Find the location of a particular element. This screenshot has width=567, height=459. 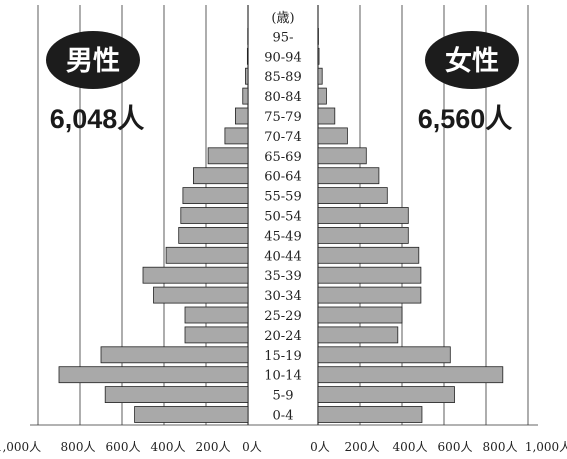

age-group-label: 90-94 is located at coordinates (282, 57).